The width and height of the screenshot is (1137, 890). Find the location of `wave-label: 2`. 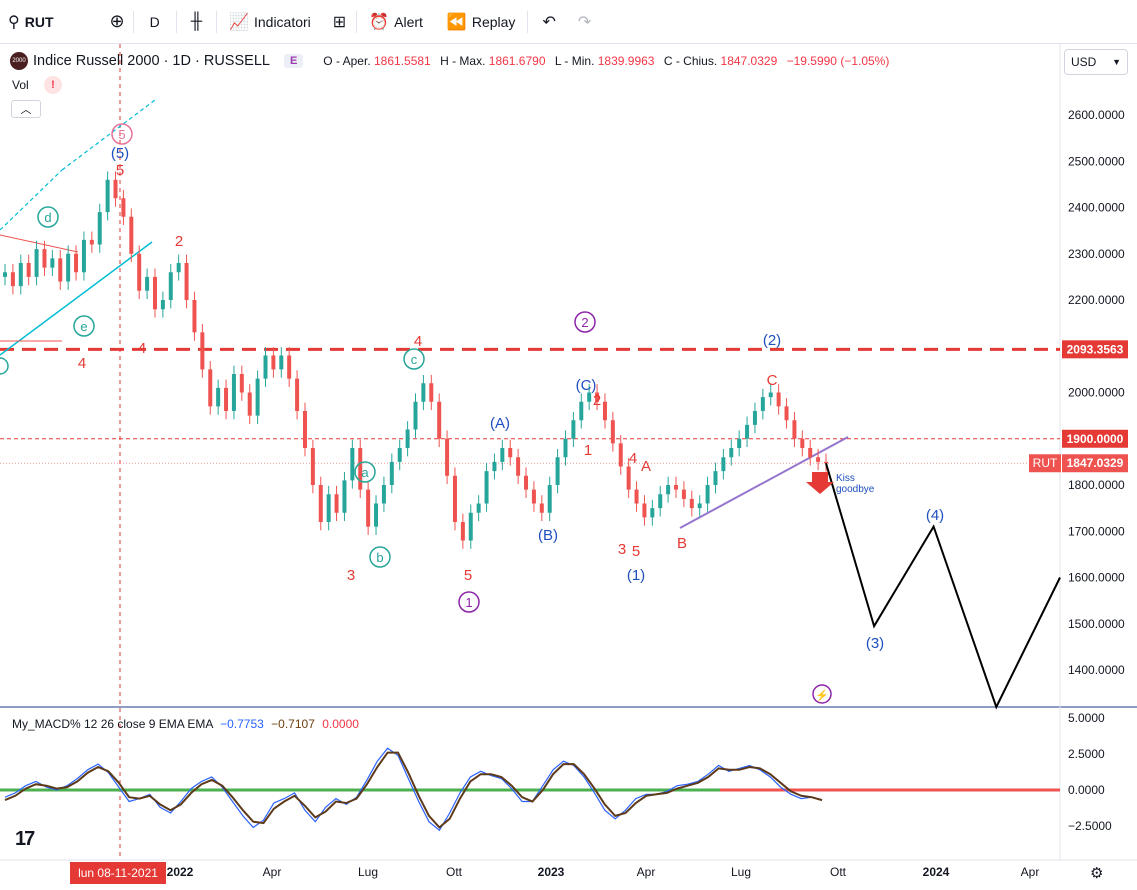

wave-label: 2 is located at coordinates (179, 241).